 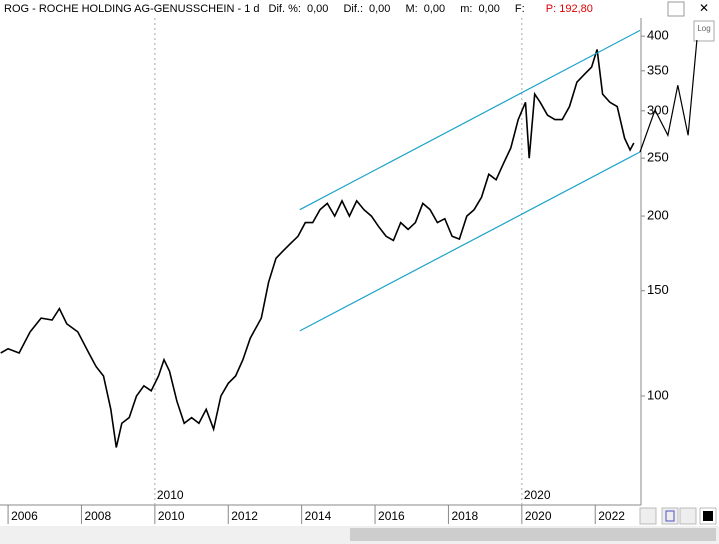 What do you see at coordinates (658, 35) in the screenshot?
I see `y-tick-label: 400` at bounding box center [658, 35].